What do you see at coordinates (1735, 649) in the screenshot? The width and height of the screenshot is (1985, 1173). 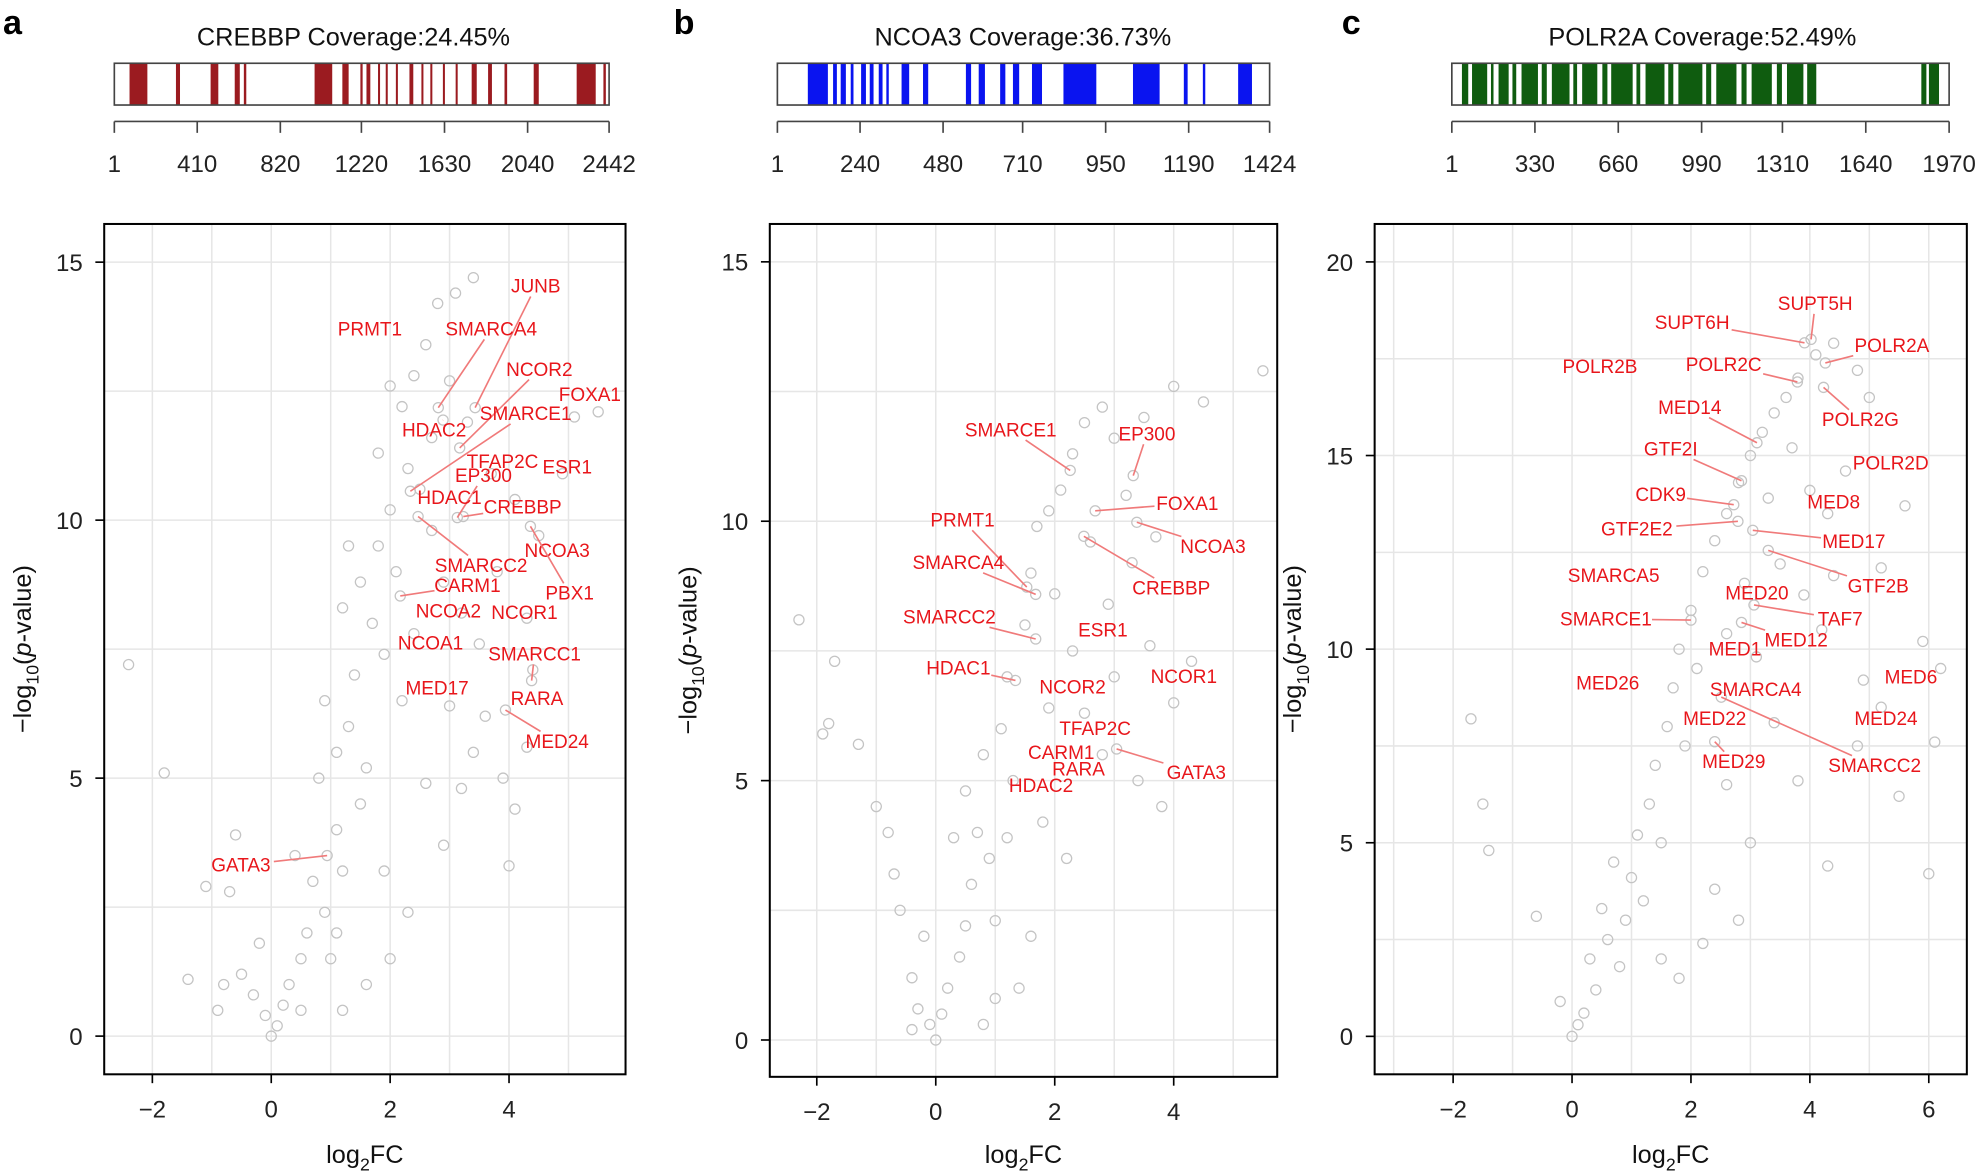 I see `gene-label: MED1` at bounding box center [1735, 649].